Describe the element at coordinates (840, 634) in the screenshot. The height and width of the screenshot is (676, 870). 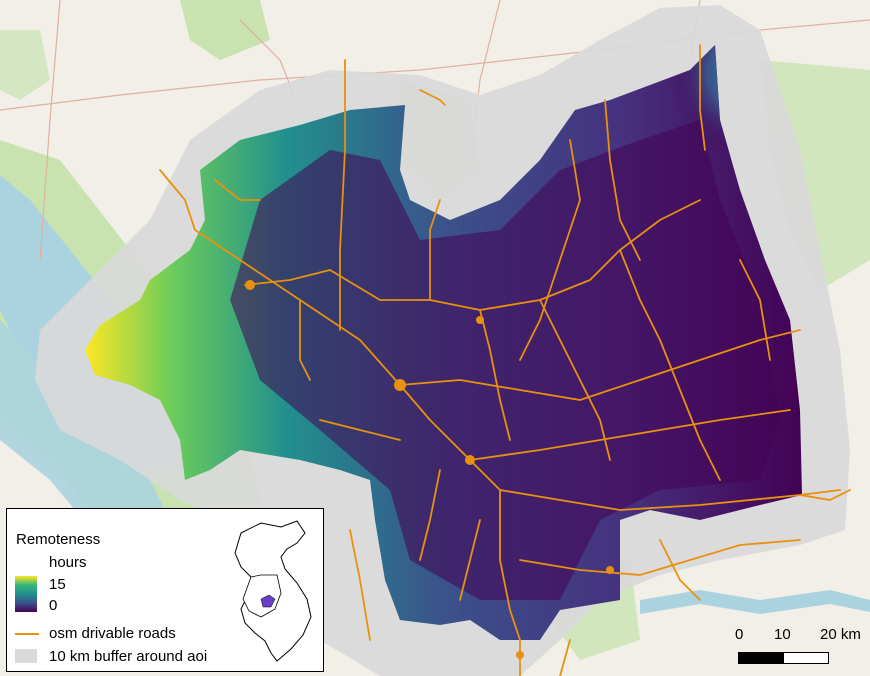
I see `scale-label-20km: 20 km` at that location.